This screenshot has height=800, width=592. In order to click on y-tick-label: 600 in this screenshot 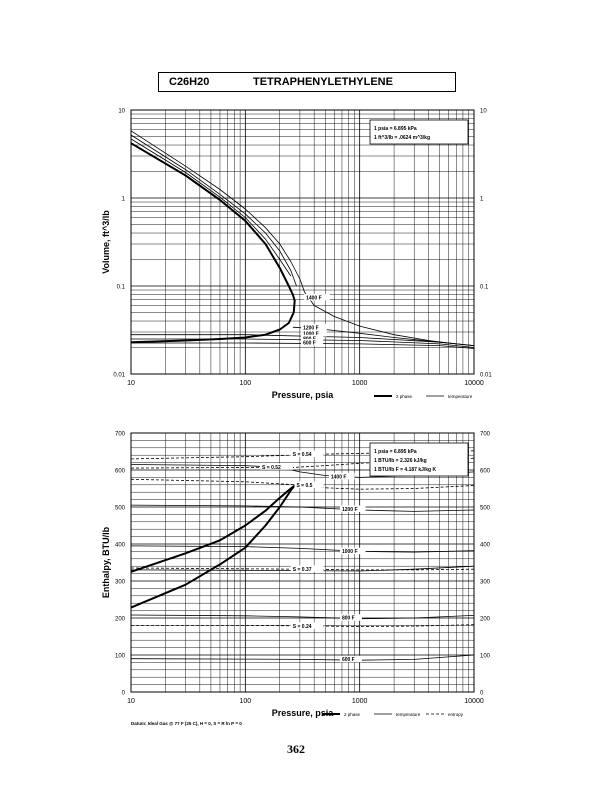, I will do `click(120, 472)`.